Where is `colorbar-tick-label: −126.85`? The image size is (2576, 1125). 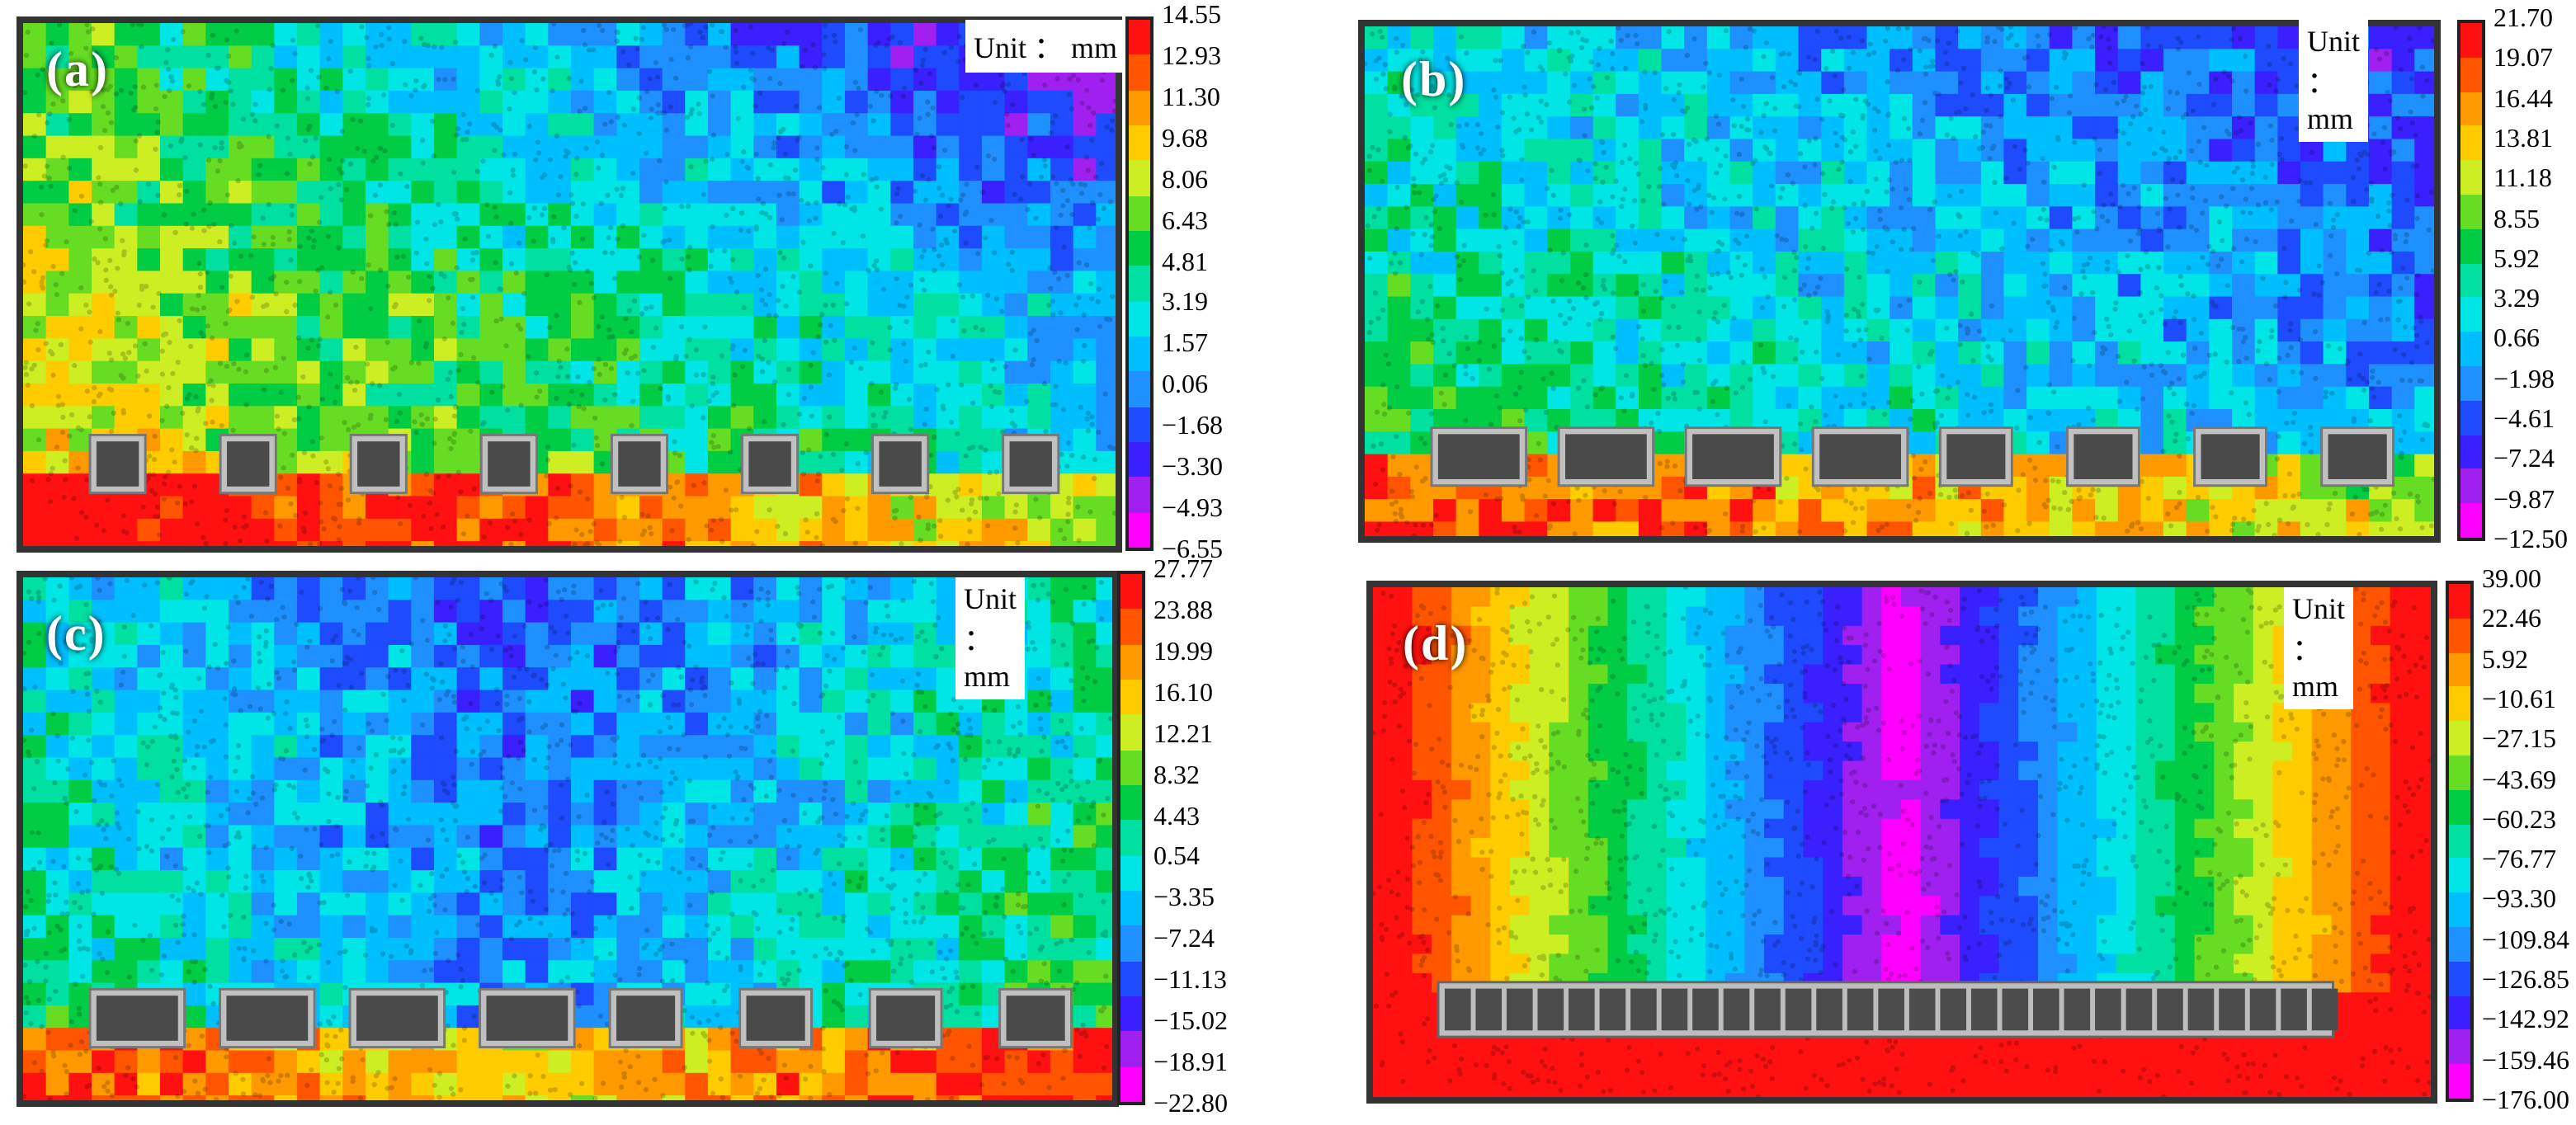
colorbar-tick-label: −126.85 is located at coordinates (2526, 982).